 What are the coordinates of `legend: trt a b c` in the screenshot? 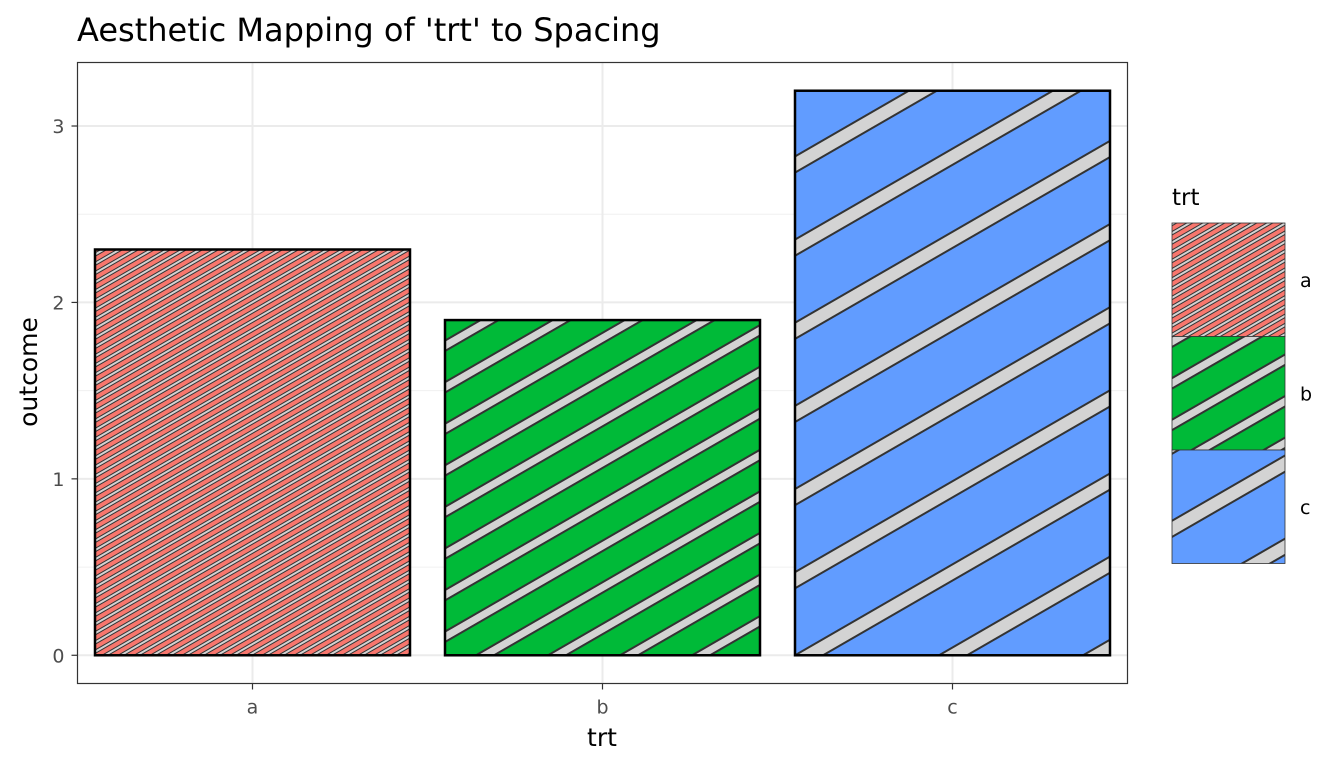 It's located at (1241, 374).